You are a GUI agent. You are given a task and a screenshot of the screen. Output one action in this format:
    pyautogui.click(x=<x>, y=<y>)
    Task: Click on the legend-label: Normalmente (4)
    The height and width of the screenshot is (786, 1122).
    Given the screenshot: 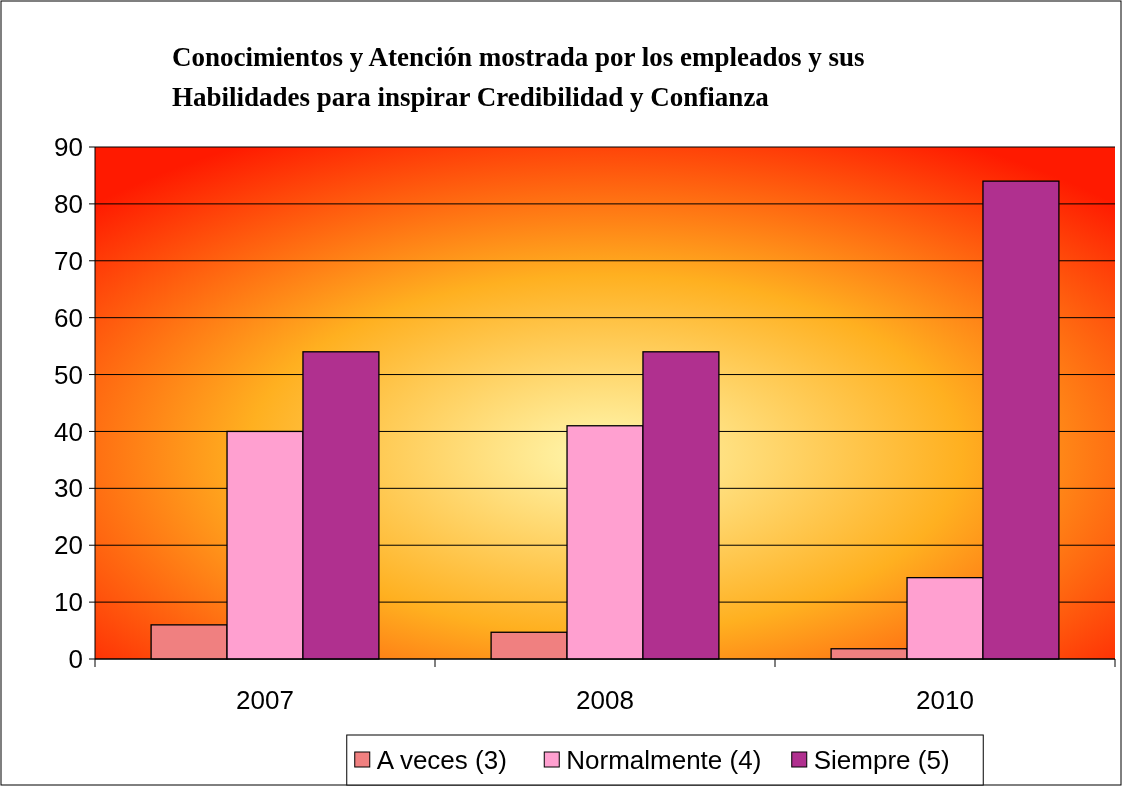 What is the action you would take?
    pyautogui.click(x=664, y=760)
    